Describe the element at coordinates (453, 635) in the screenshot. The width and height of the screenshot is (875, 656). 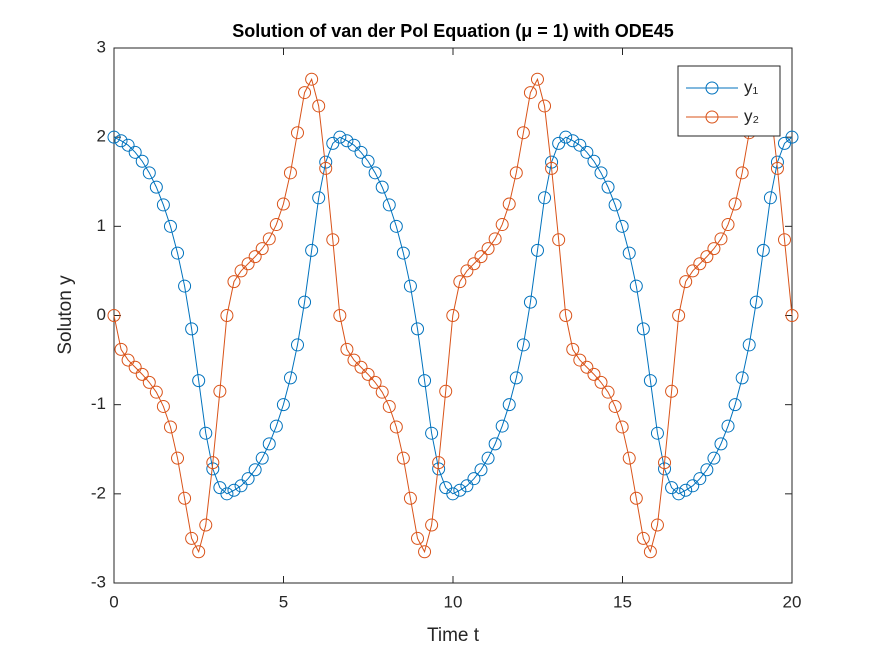
I see `x-axis-label: Time t` at that location.